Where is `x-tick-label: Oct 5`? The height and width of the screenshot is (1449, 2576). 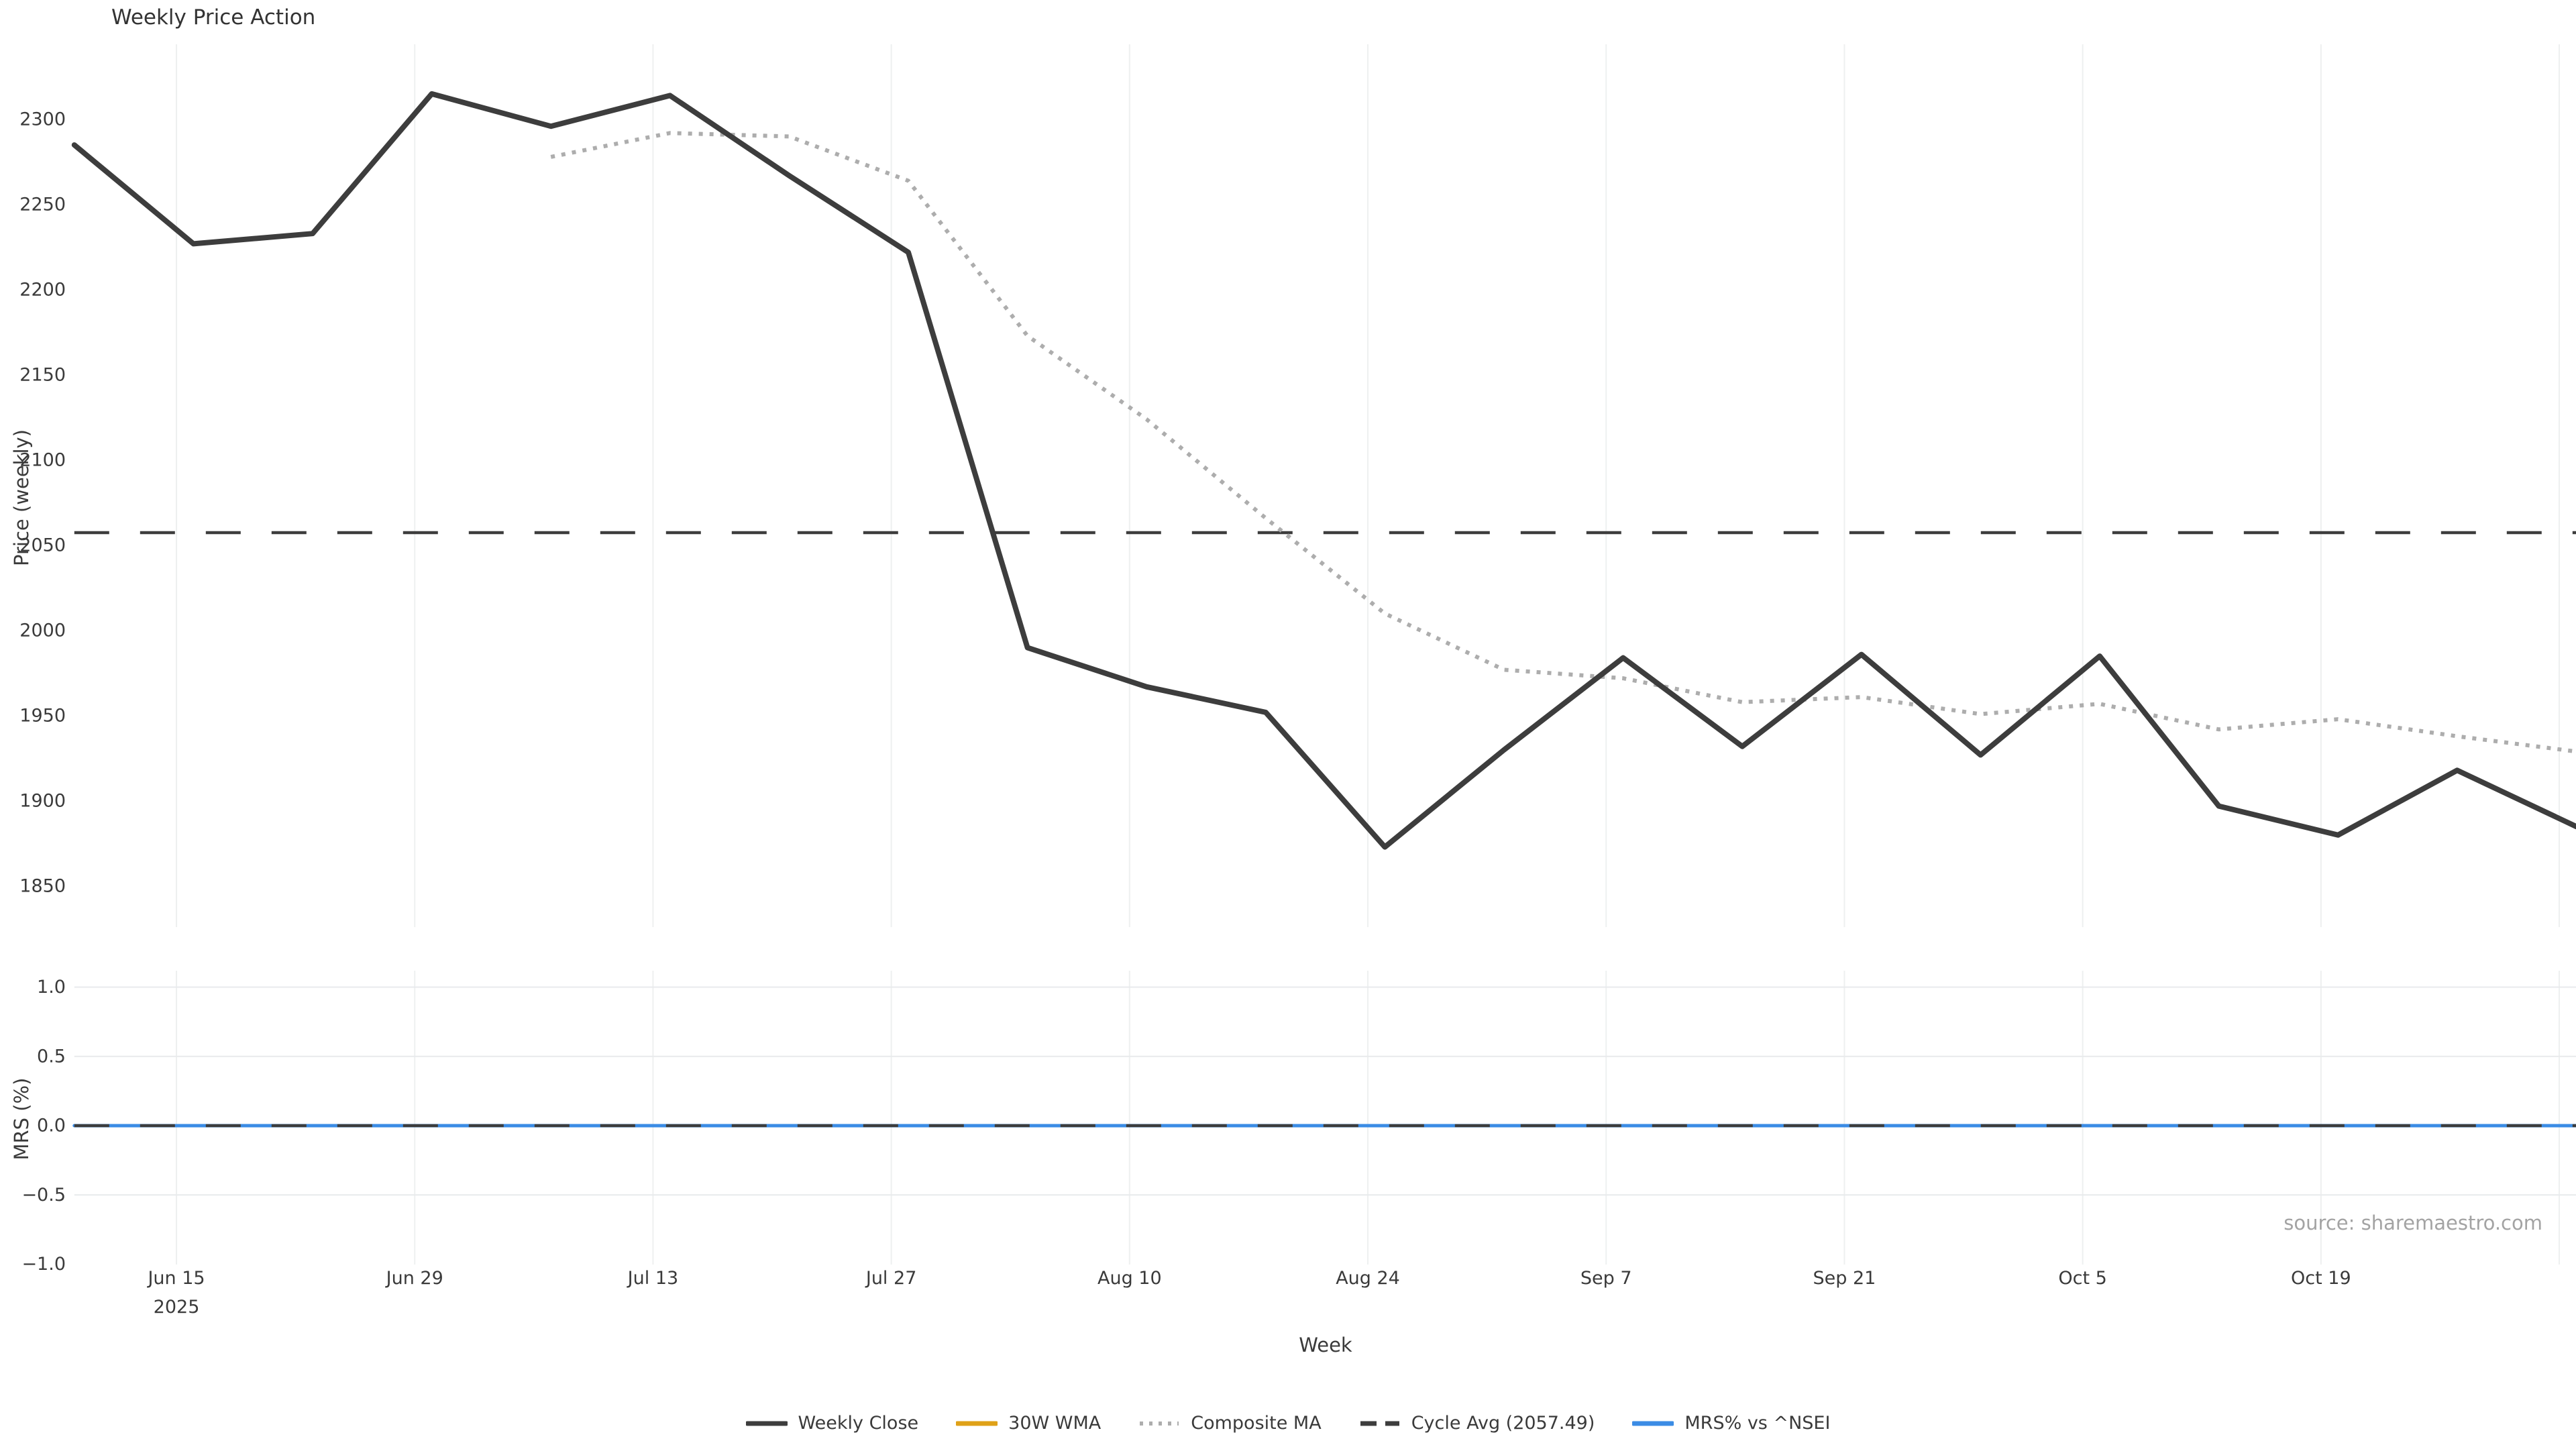 x-tick-label: Oct 5 is located at coordinates (2082, 1278).